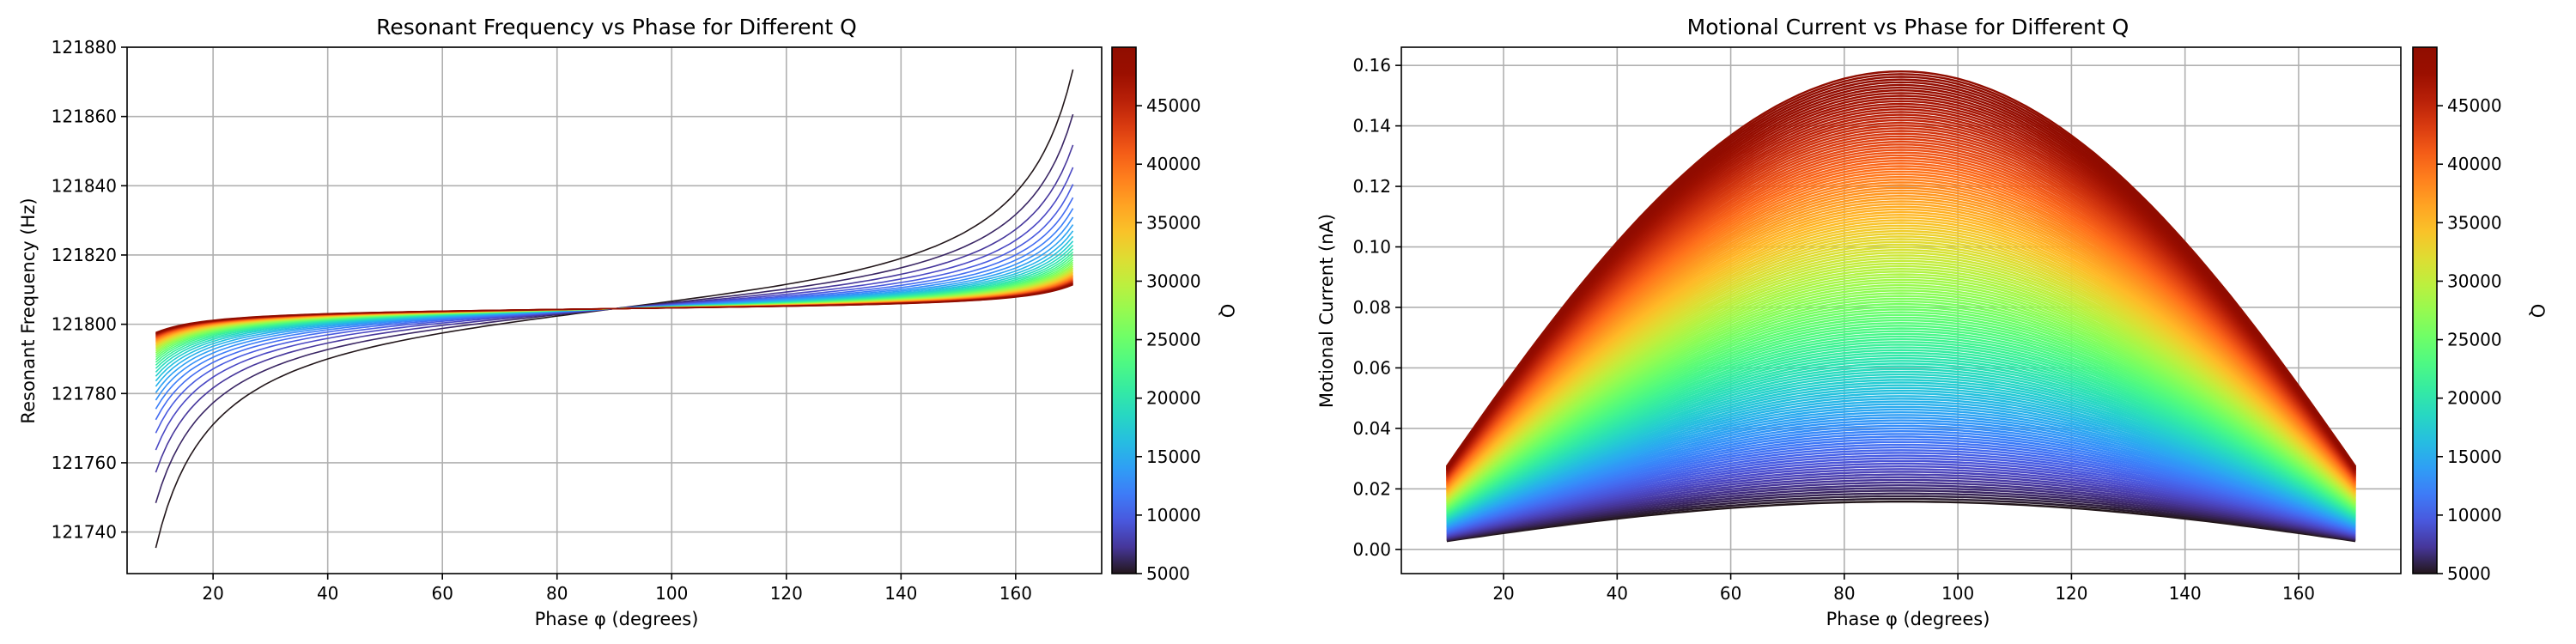  What do you see at coordinates (1327, 311) in the screenshot?
I see `y-axis-label-2: Motional Current (nA)` at bounding box center [1327, 311].